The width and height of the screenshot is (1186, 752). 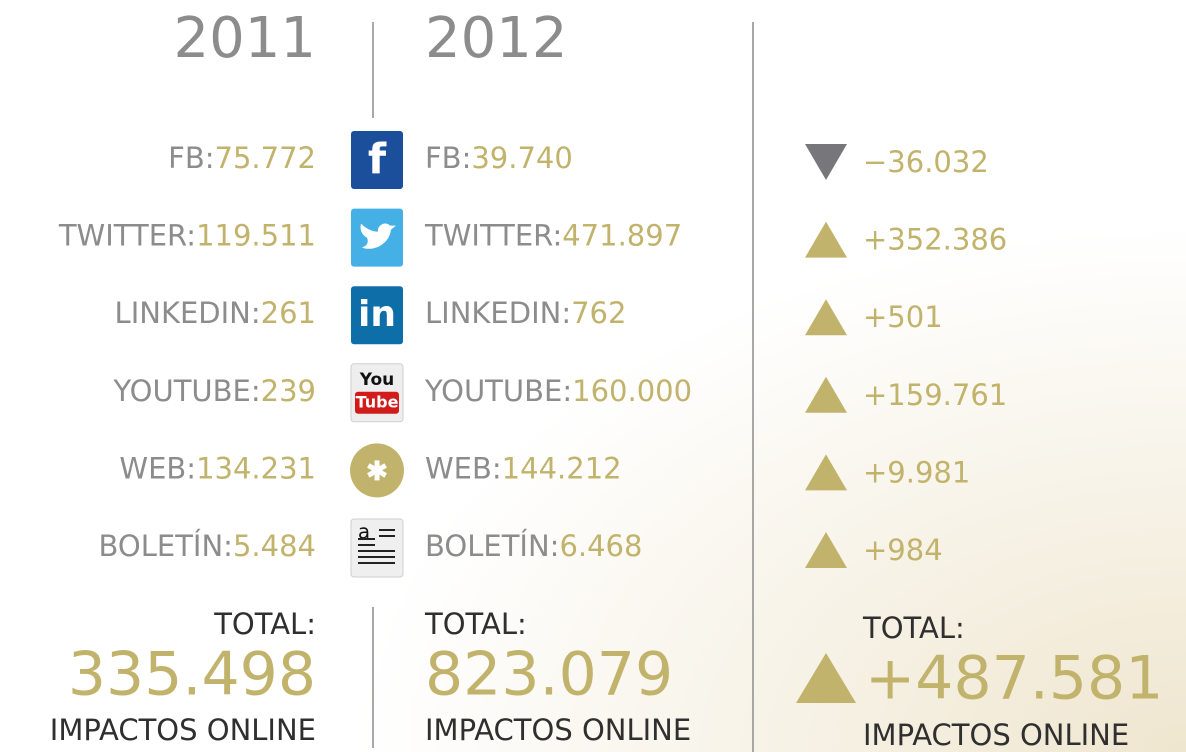 What do you see at coordinates (600, 546) in the screenshot?
I see `value: 6.468` at bounding box center [600, 546].